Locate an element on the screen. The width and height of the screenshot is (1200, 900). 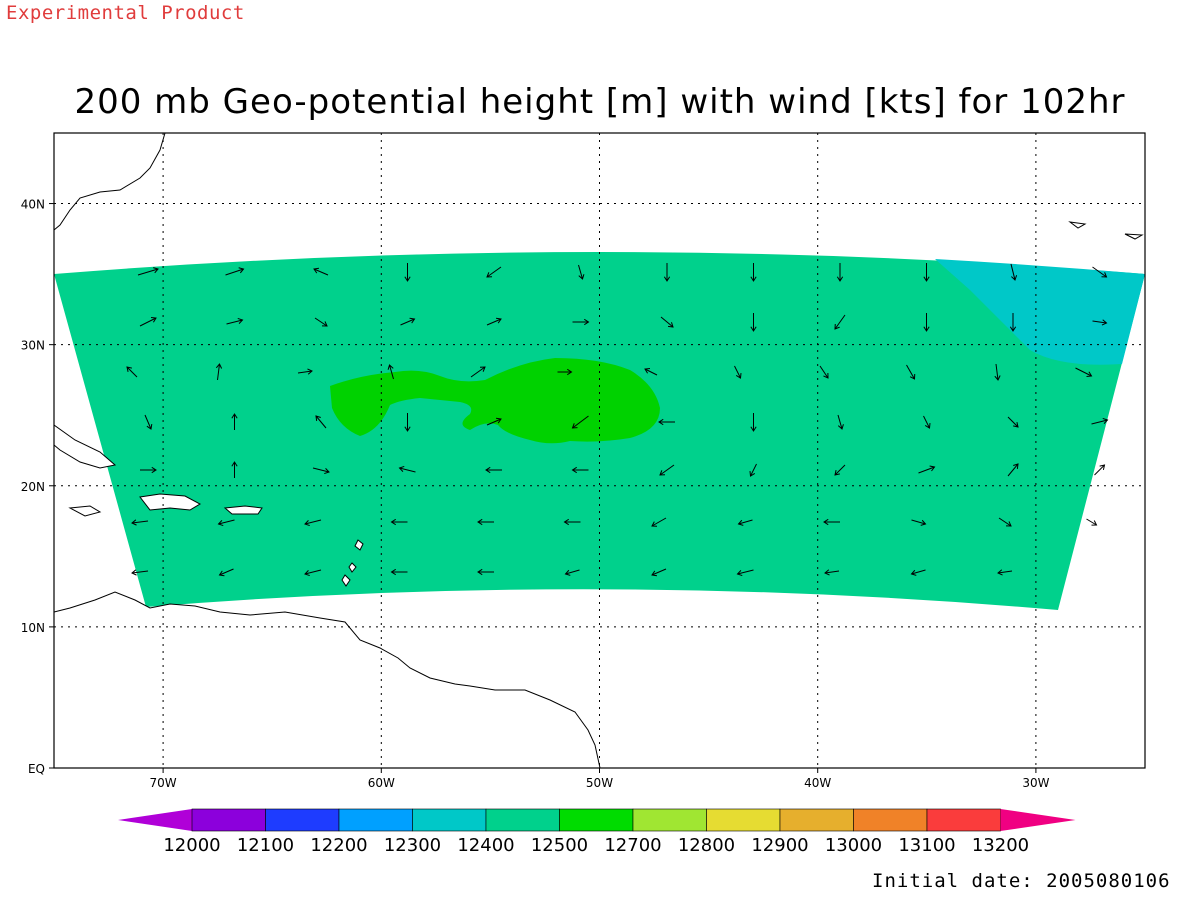
hispaniola is located at coordinates (170, 502).